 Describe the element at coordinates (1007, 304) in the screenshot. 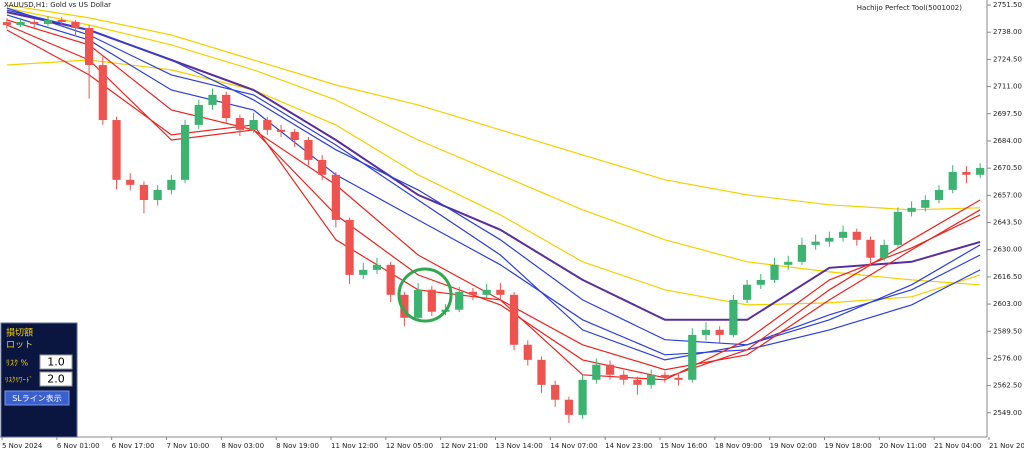

I see `y-tick-label: 2603.00` at that location.